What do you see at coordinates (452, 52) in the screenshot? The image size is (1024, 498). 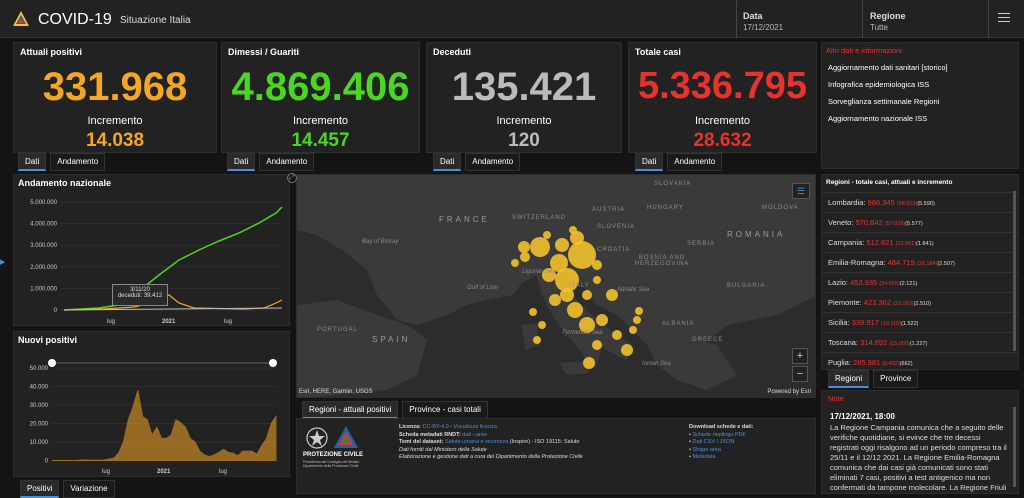 I see `stat-title: Deceduti` at bounding box center [452, 52].